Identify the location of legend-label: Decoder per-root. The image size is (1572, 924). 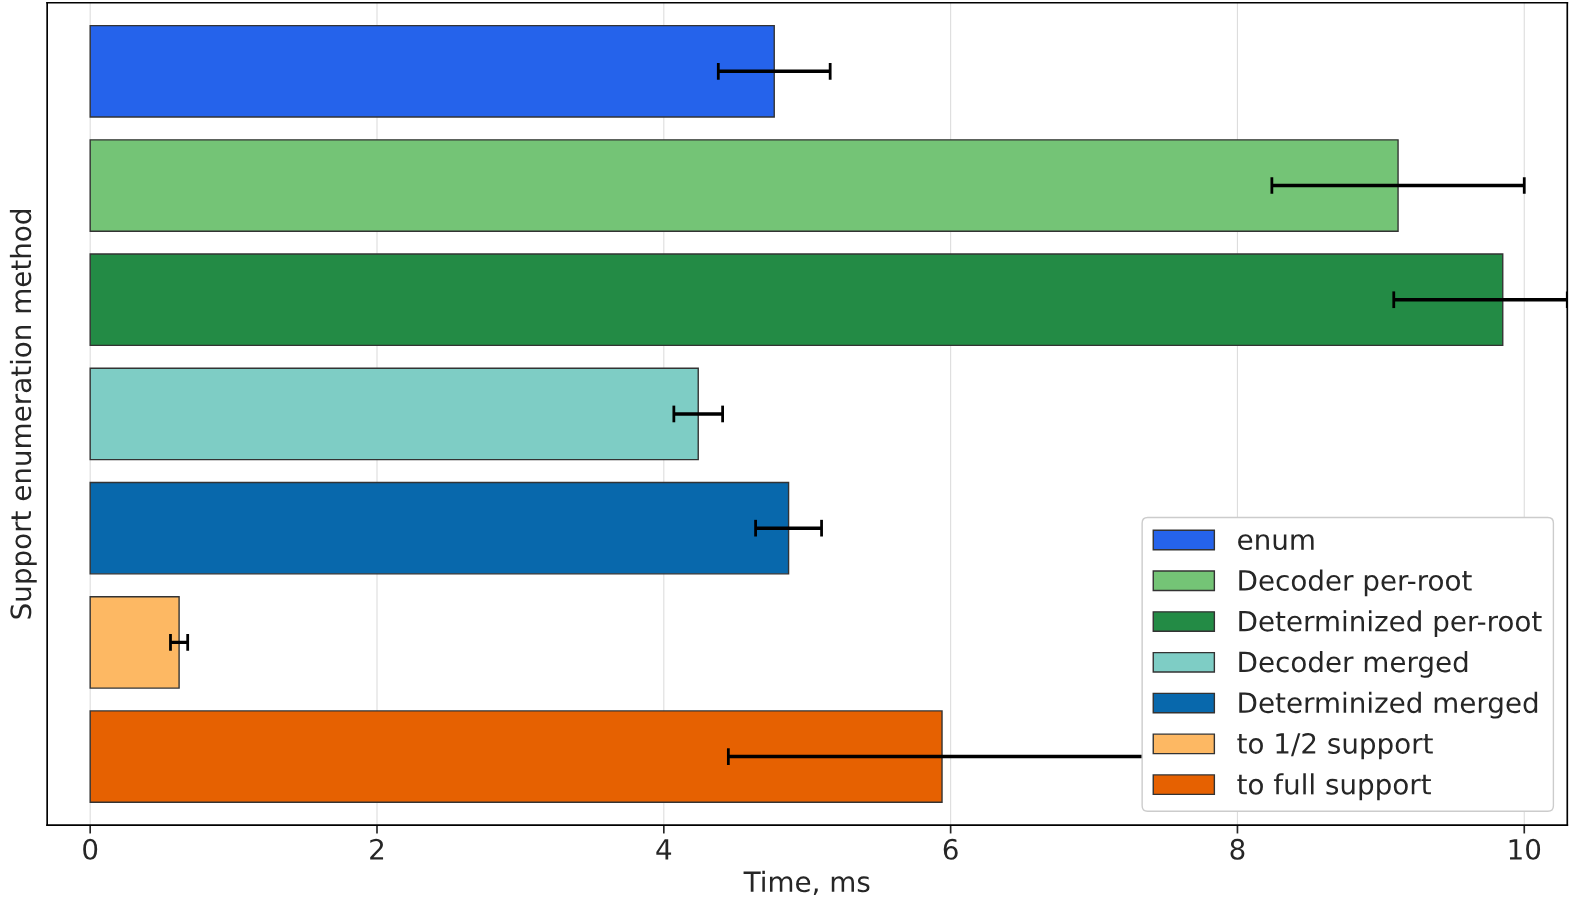
(1355, 583).